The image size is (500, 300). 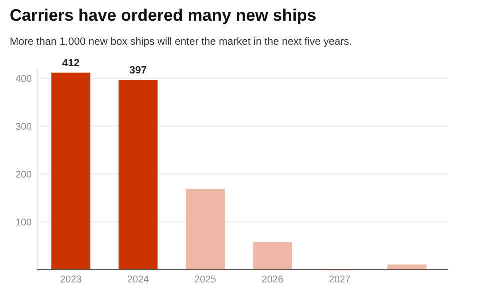 I want to click on y-tick-label: 100, so click(x=24, y=222).